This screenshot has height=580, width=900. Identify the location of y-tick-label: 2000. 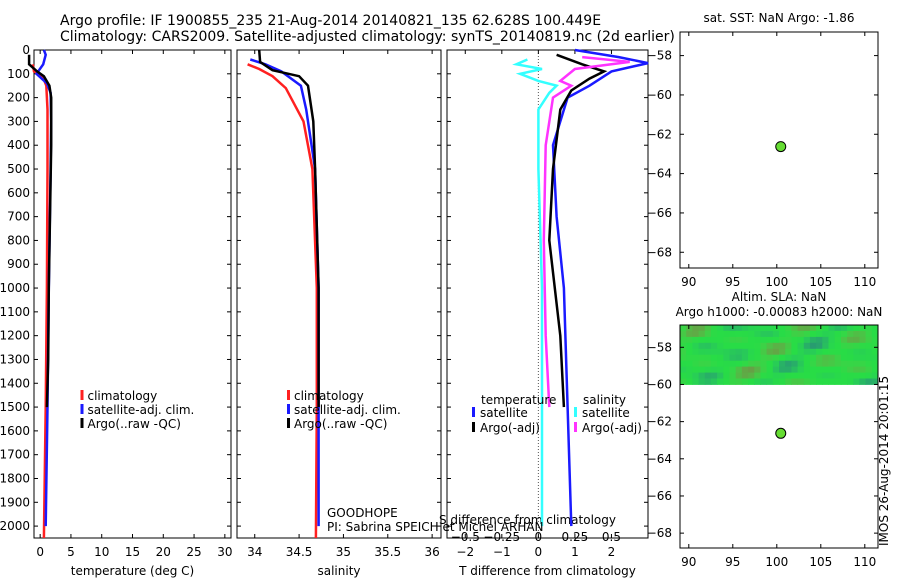
(15, 526).